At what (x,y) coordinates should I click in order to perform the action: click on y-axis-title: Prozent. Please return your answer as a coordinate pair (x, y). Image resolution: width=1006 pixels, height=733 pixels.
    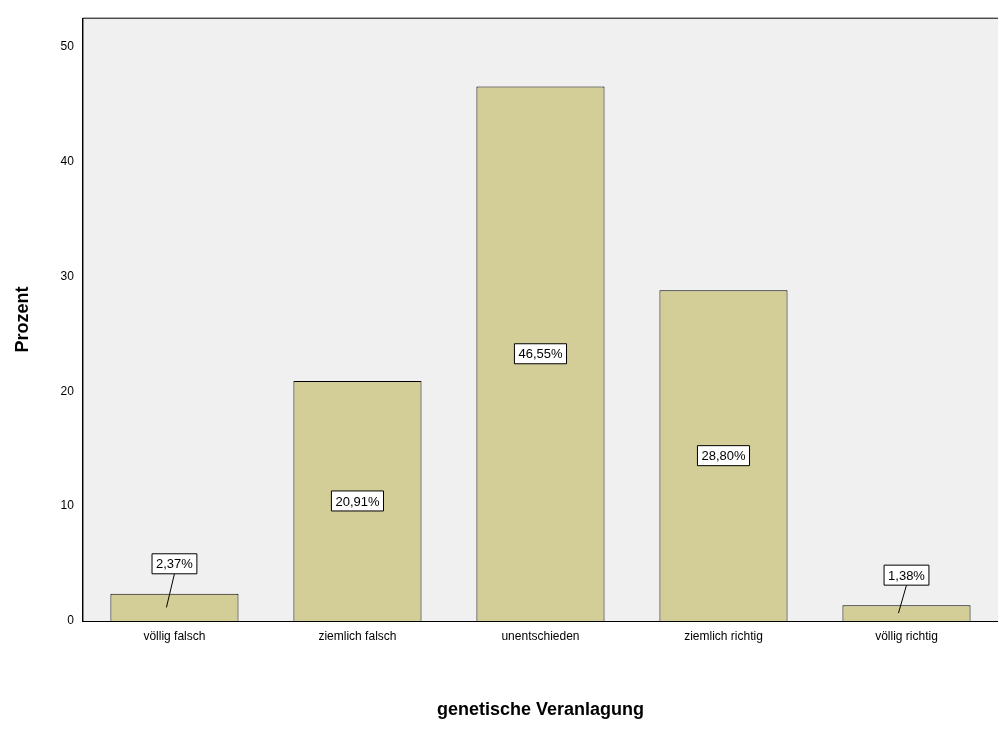
    Looking at the image, I should click on (21, 319).